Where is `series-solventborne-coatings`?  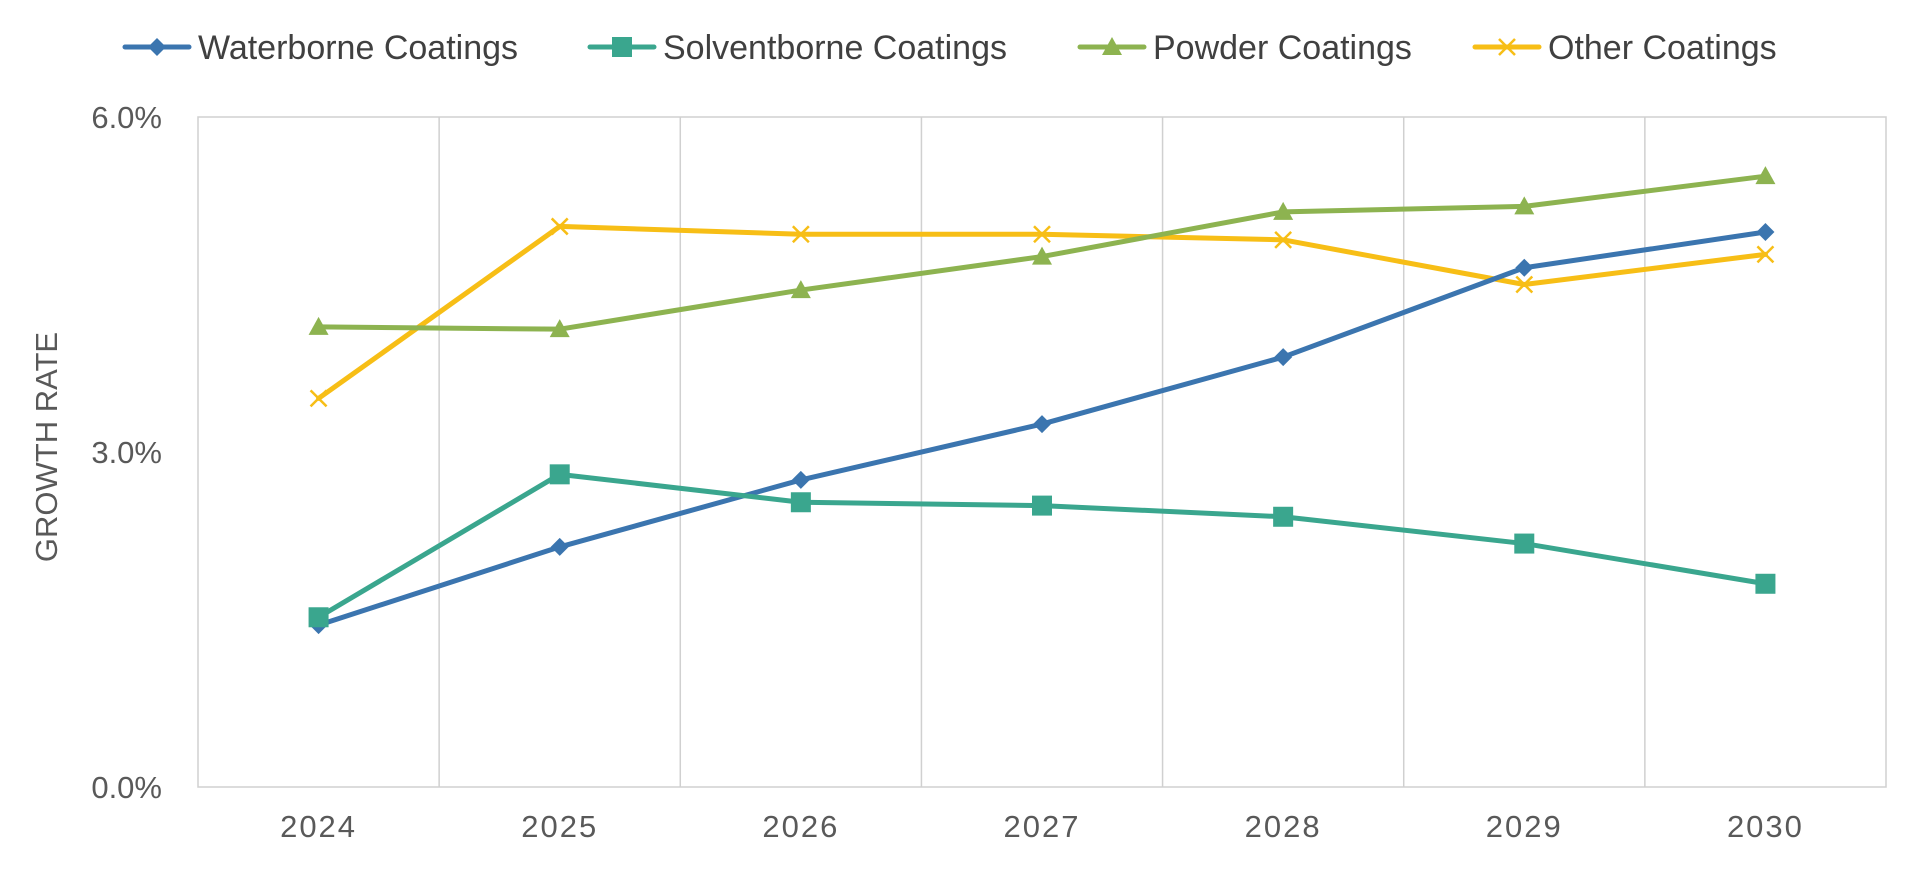 series-solventborne-coatings is located at coordinates (1042, 546).